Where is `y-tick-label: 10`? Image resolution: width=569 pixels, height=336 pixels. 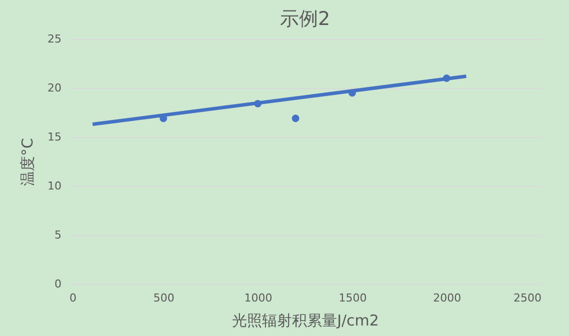 y-tick-label: 10 is located at coordinates (55, 186).